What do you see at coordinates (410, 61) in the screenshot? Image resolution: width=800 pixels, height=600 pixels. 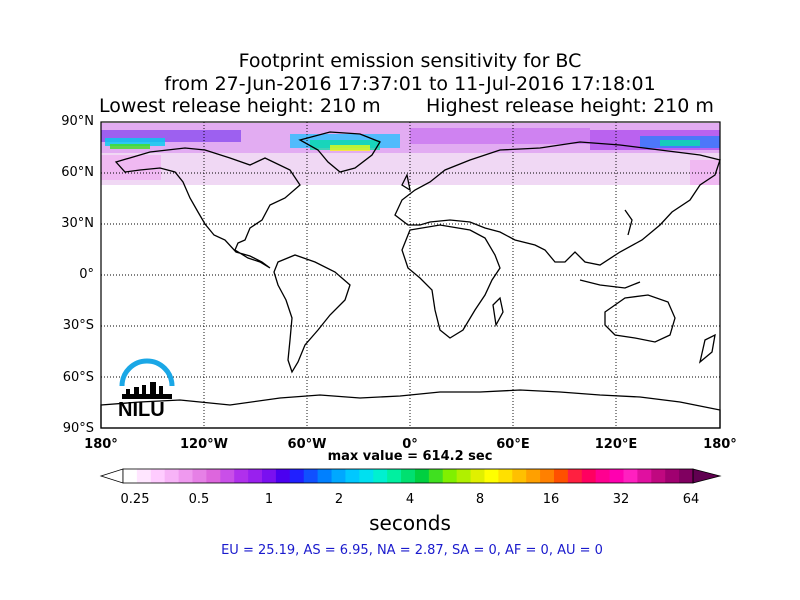 I see `title-line-1: Footprint emission sensitivity for BC` at bounding box center [410, 61].